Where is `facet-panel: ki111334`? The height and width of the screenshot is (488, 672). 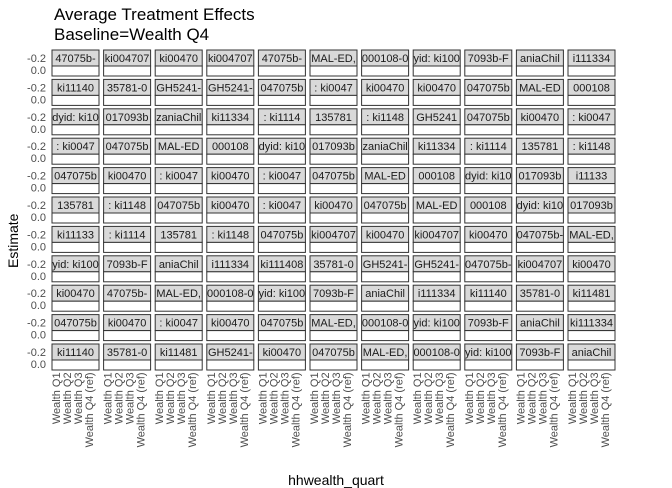
facet-panel: ki111334 is located at coordinates (591, 328).